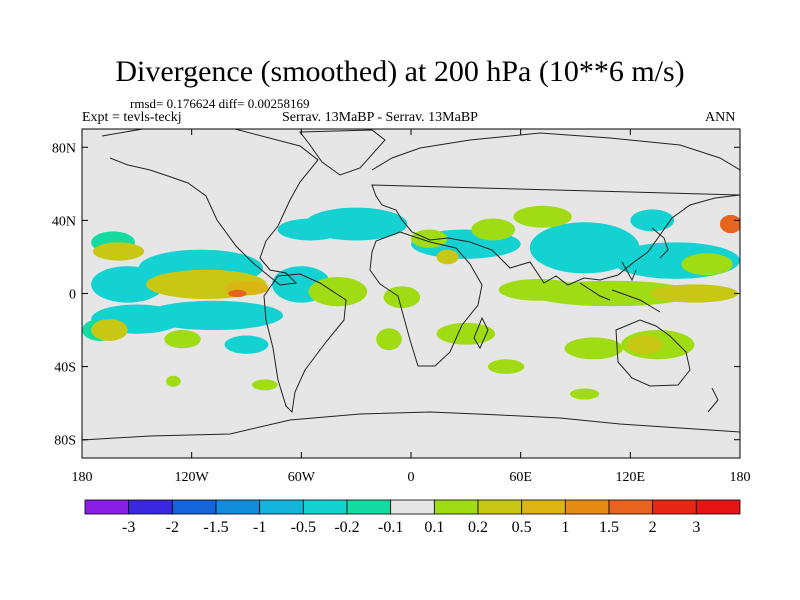  I want to click on colorbar-label-4: -0.5, so click(303, 527).